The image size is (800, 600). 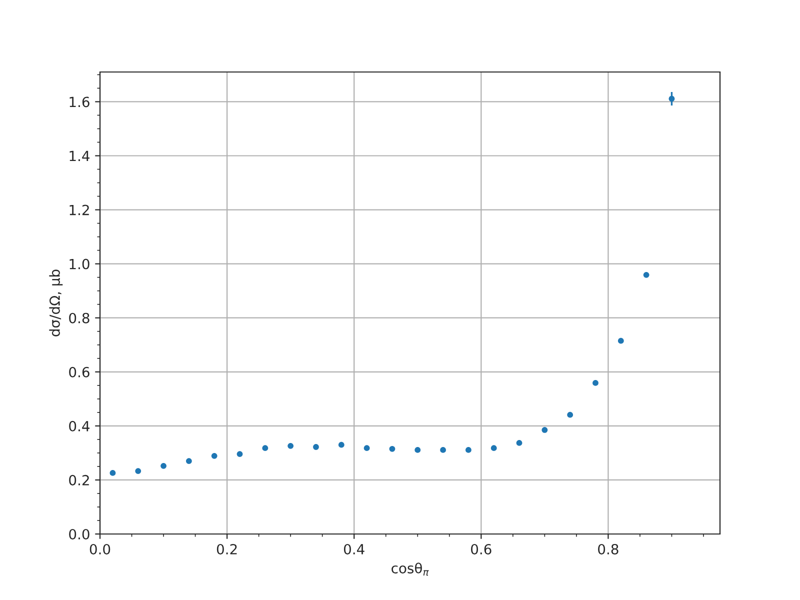 I want to click on y-axis-title: dσ/dΩ, μb, so click(x=56, y=303).